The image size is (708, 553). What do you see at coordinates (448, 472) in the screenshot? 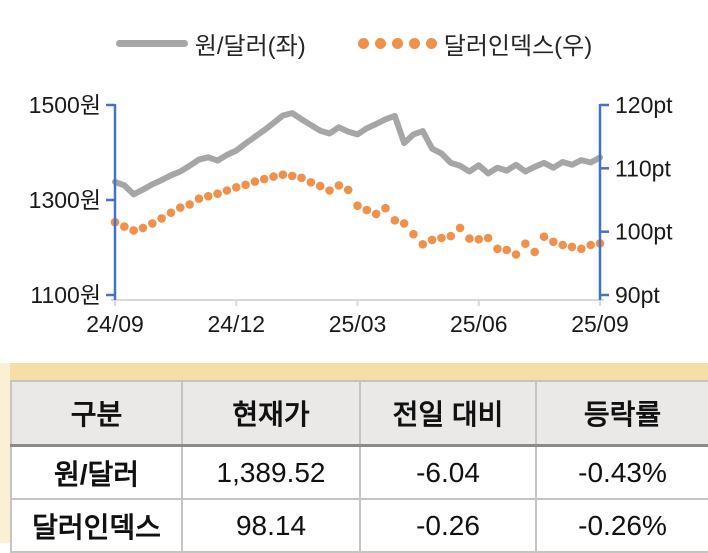
I see `won-dollar-change: -6.04` at bounding box center [448, 472].